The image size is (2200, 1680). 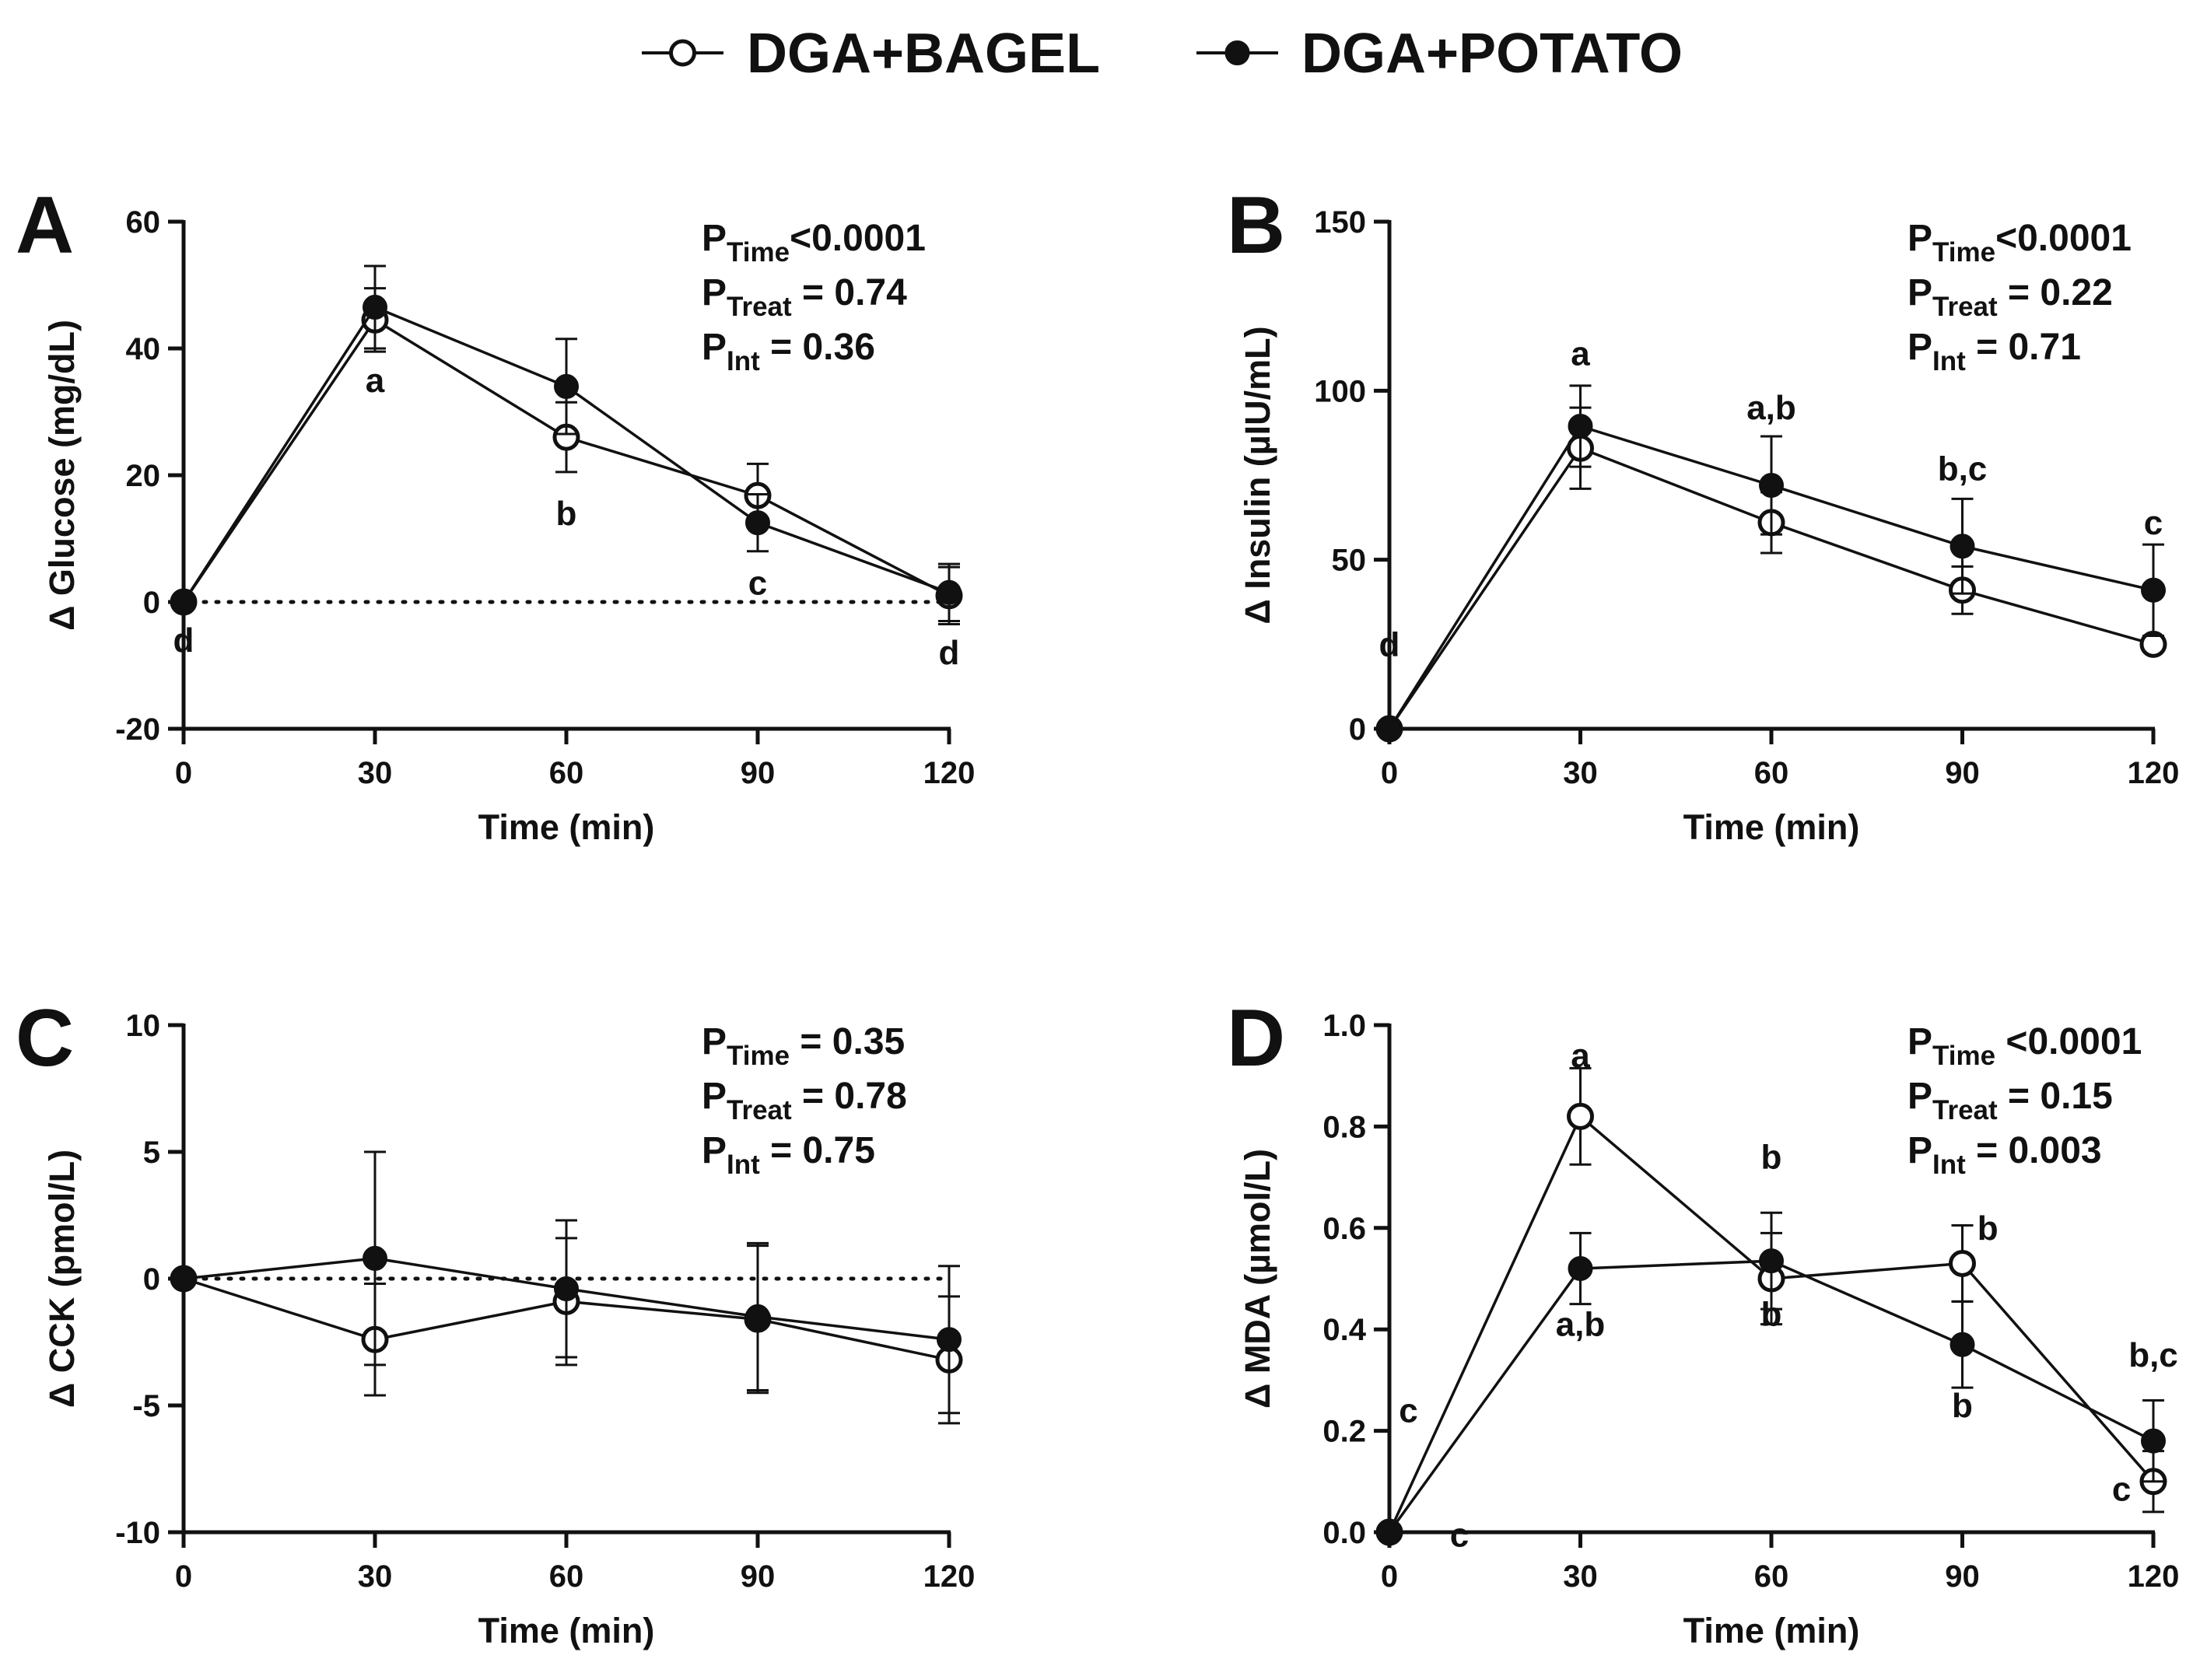 I want to click on y-tick-label: 50, so click(x=1349, y=561).